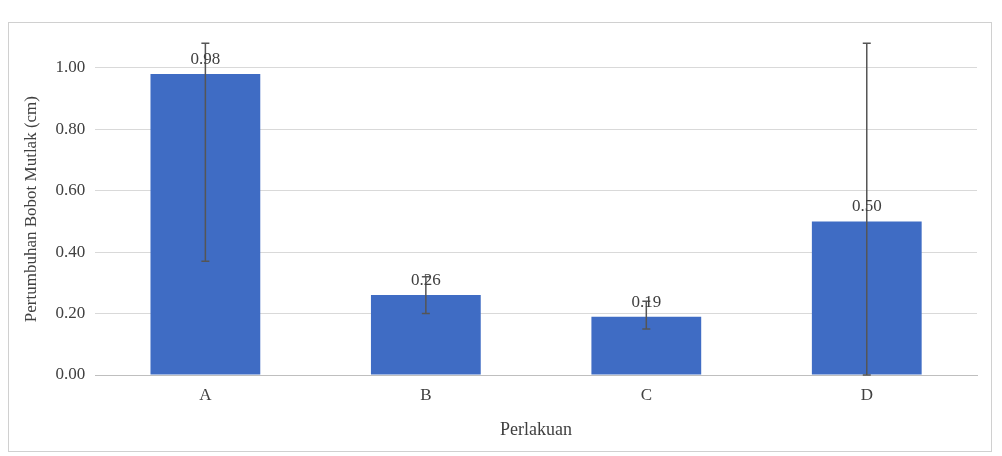 This screenshot has height=456, width=1002. I want to click on x-tick-label: C, so click(646, 394).